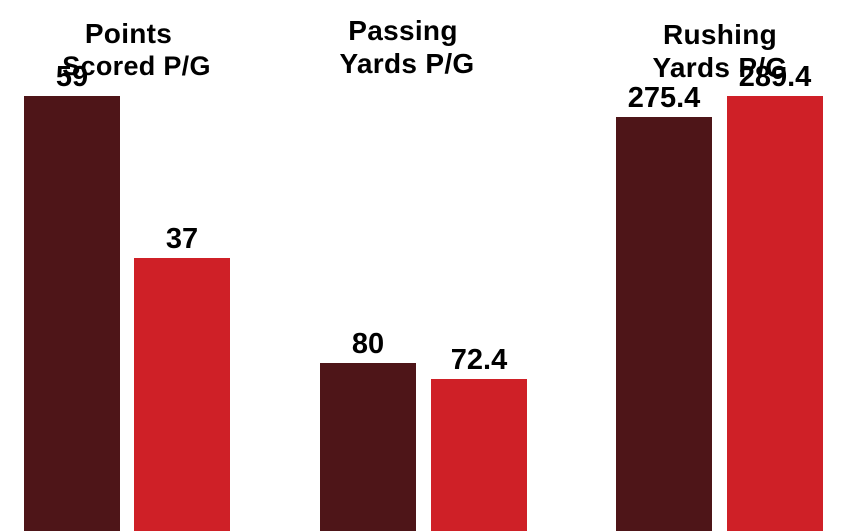  What do you see at coordinates (136, 66) in the screenshot?
I see `points-title-line-2: Scored P/G` at bounding box center [136, 66].